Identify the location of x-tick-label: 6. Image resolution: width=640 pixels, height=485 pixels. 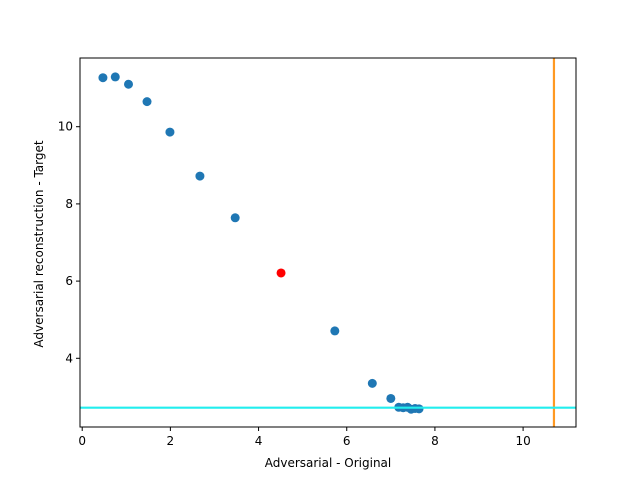
(347, 441).